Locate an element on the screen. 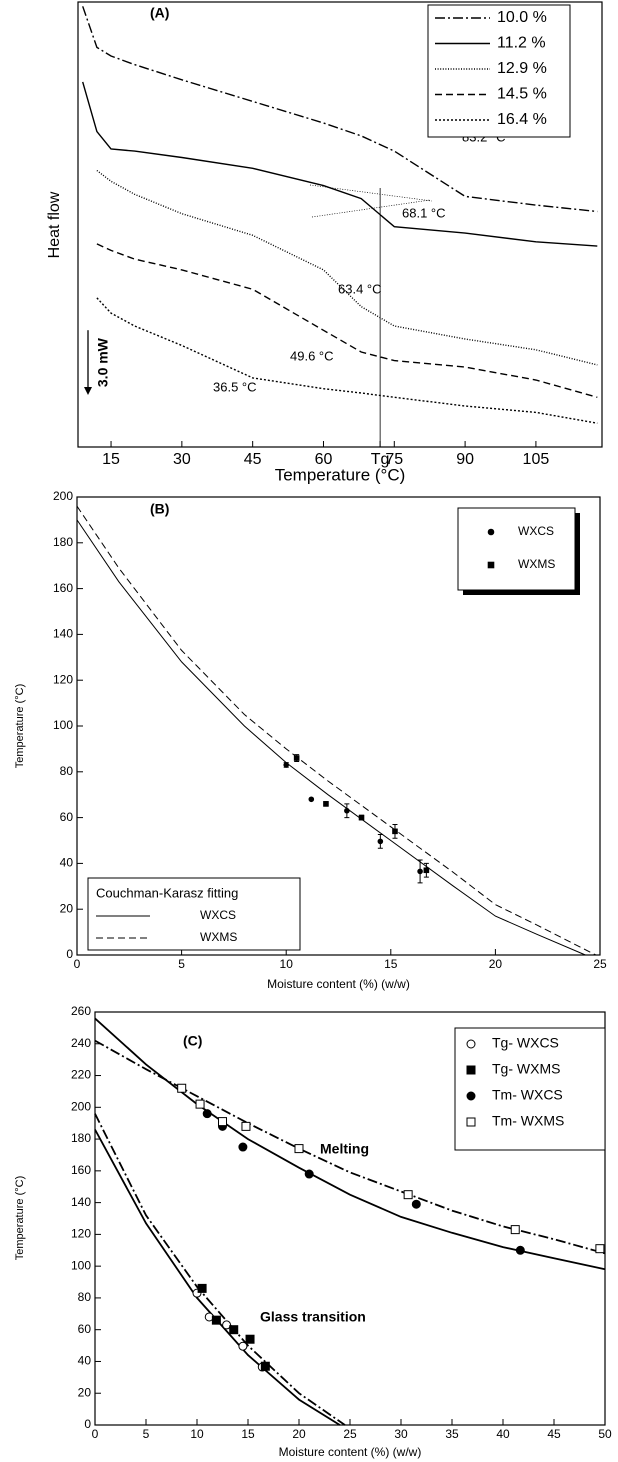  legend-label: Tg- WXMS is located at coordinates (526, 1069).